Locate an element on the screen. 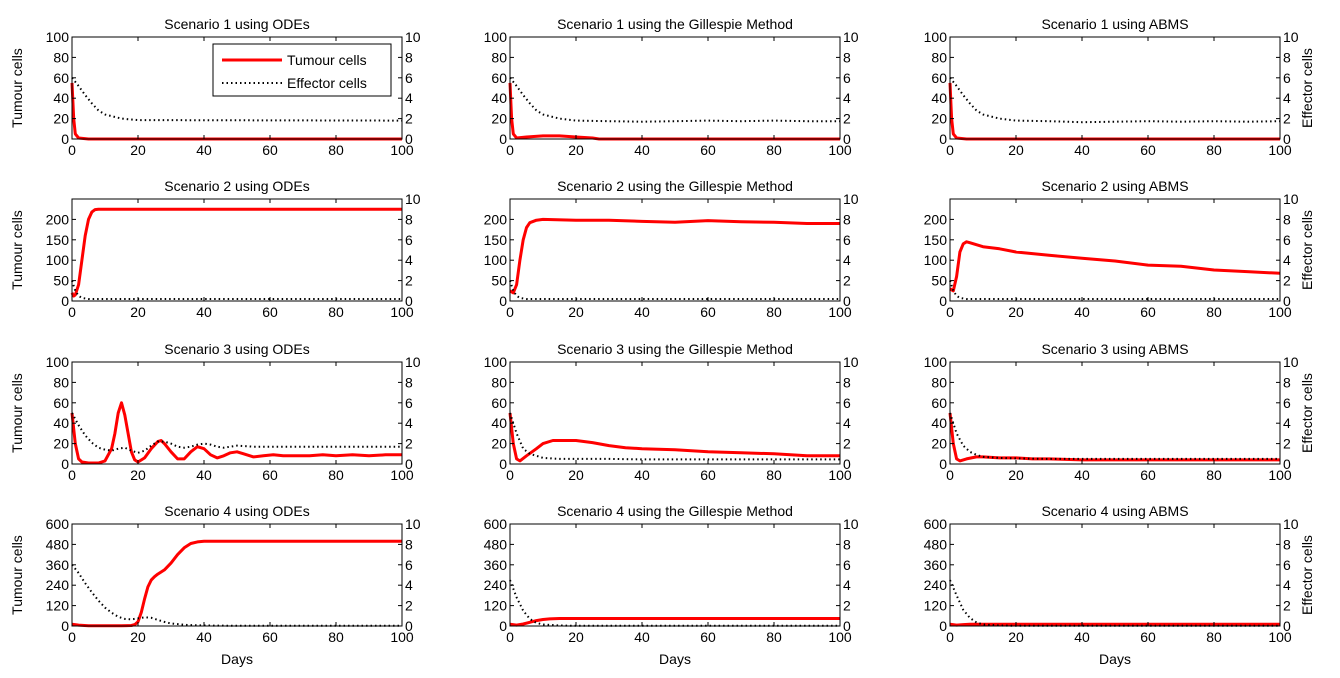 The width and height of the screenshot is (1340, 678). panel-4-axes-box is located at coordinates (237, 250).